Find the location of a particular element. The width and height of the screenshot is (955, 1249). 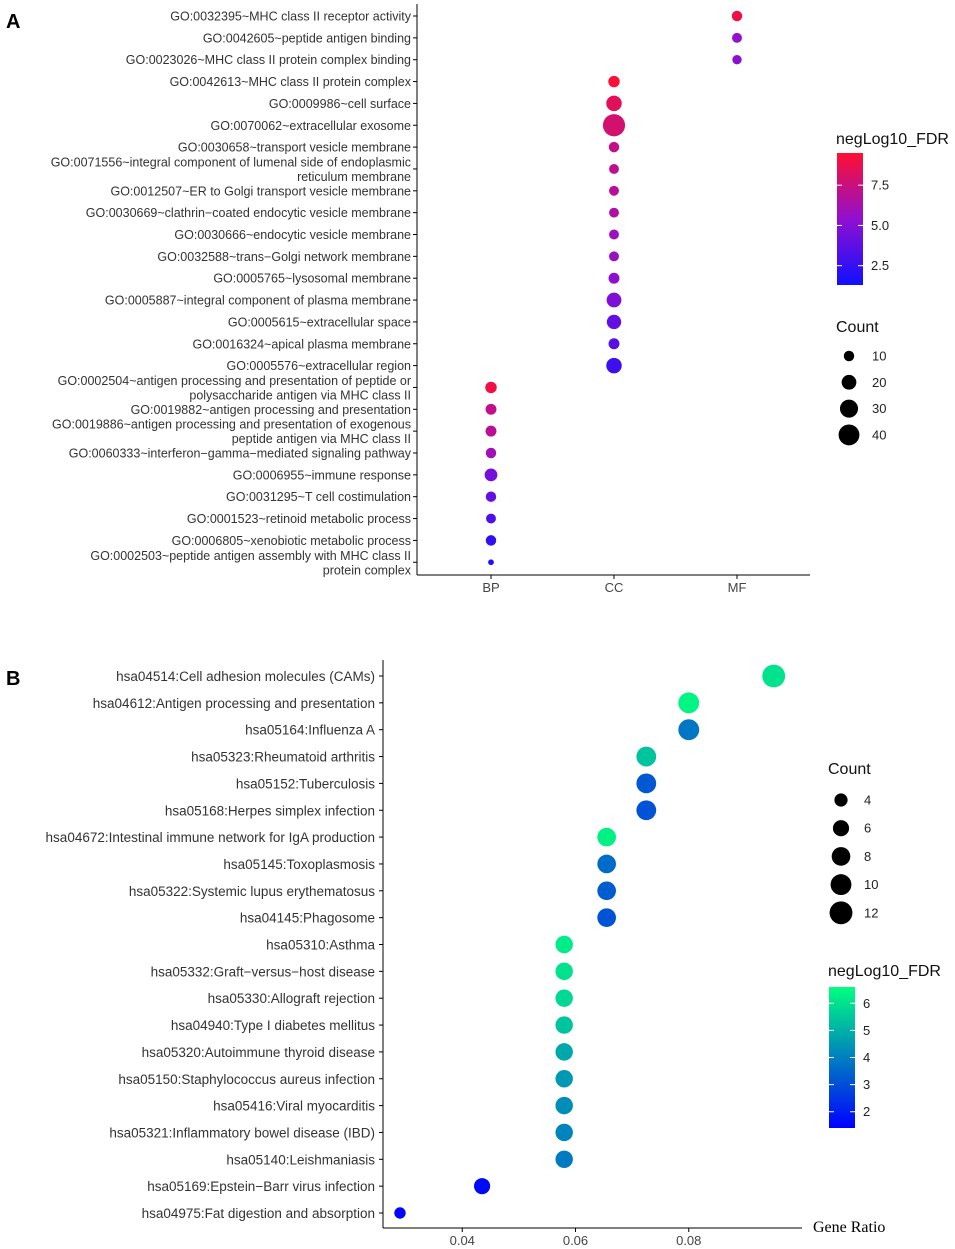

b-size-legend-label: 8 is located at coordinates (867, 856).